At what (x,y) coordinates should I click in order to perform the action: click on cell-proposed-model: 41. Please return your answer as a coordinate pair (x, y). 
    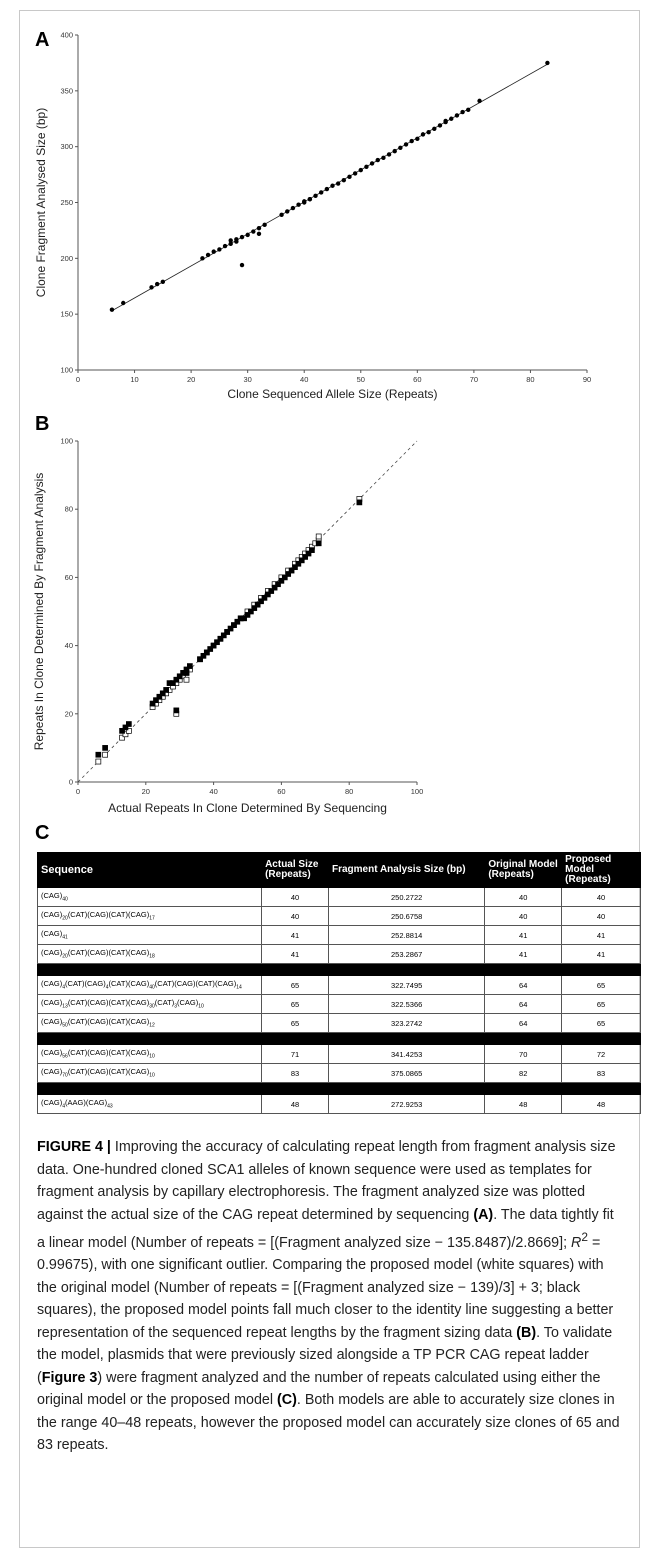
    Looking at the image, I should click on (601, 935).